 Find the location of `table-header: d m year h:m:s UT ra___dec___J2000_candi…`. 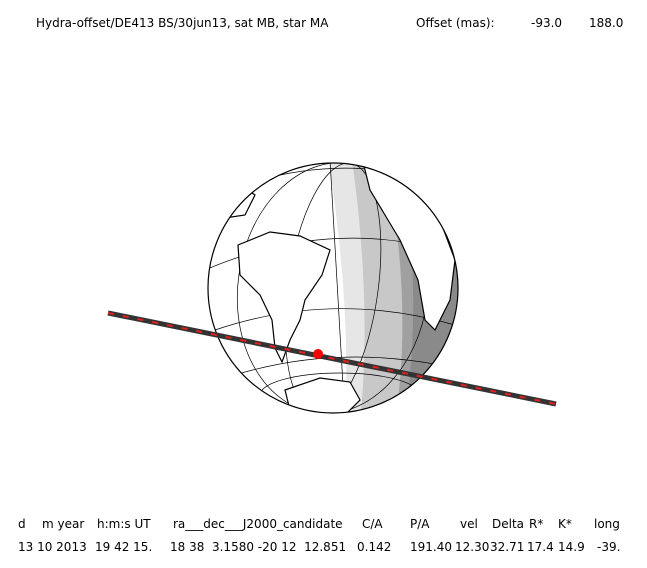

table-header: d m year h:m:s UT ra___dec___J2000_candi… is located at coordinates (319, 524).